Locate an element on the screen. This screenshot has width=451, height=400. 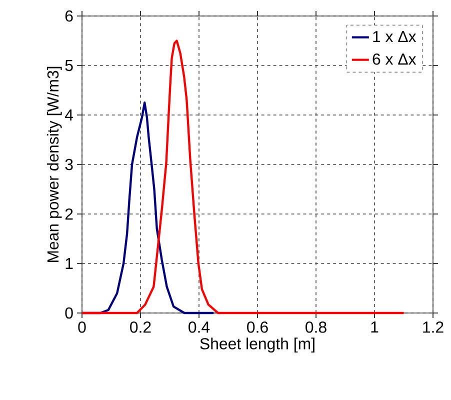
y-tick-label: 5 is located at coordinates (69, 66).